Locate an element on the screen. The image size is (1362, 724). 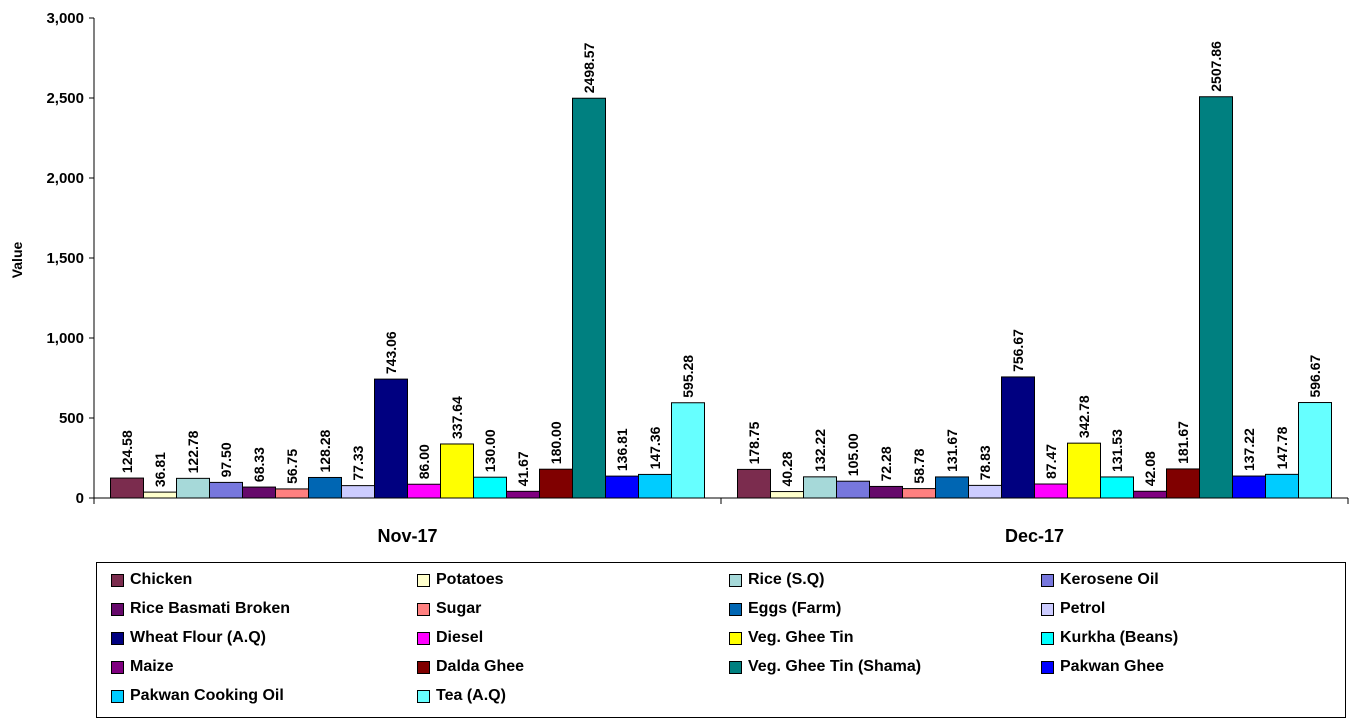
legend-label: Rice Basmati Broken is located at coordinates (210, 608).